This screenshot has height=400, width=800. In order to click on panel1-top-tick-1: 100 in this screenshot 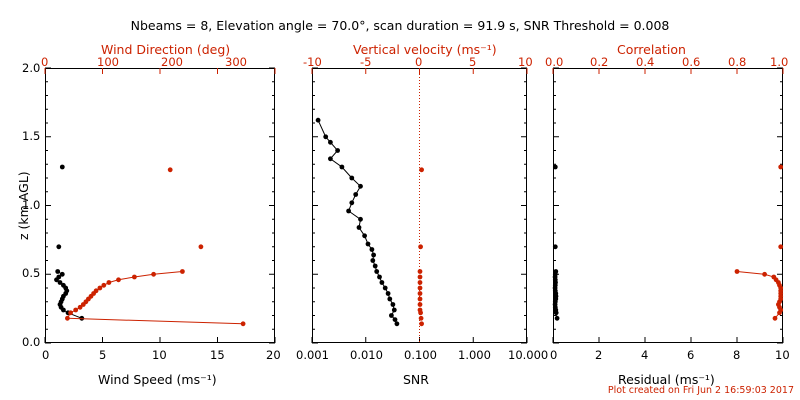, I will do `click(108, 62)`.